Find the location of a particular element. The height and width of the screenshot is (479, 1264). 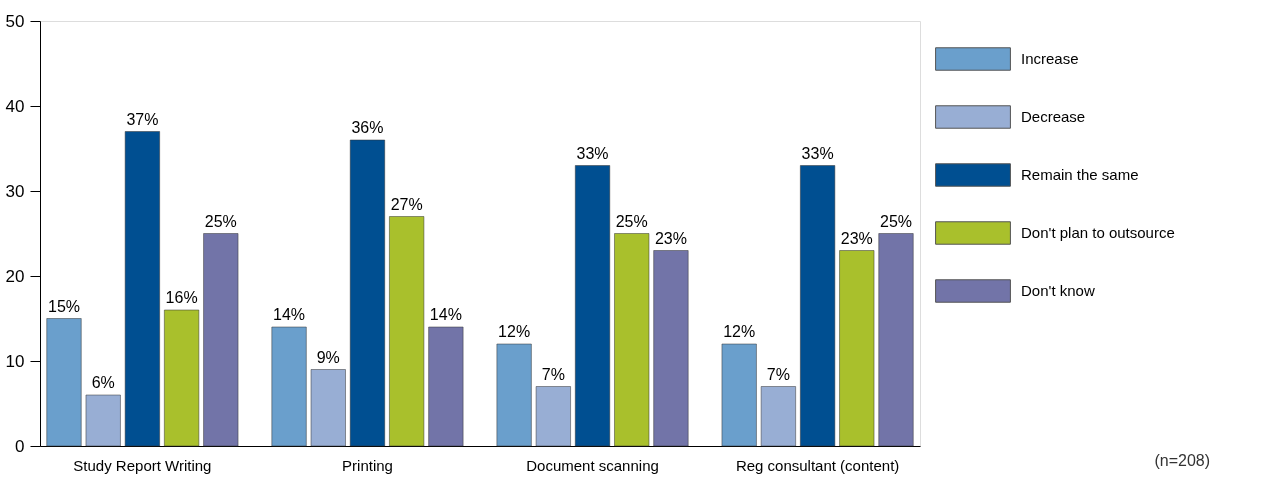

data-label: 6% is located at coordinates (103, 382).